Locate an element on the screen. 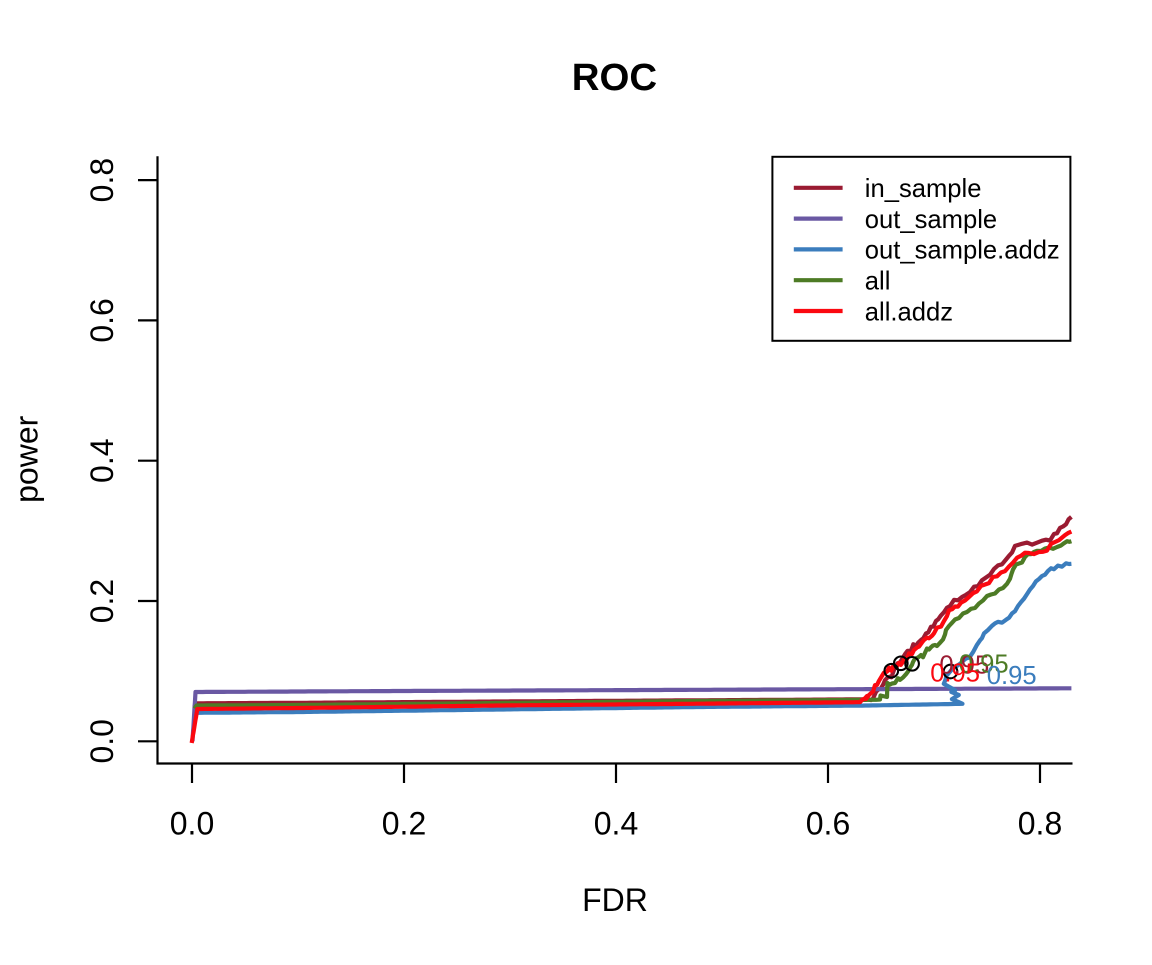 The height and width of the screenshot is (965, 1152). svg-text: out_sample.addz is located at coordinates (962, 251).